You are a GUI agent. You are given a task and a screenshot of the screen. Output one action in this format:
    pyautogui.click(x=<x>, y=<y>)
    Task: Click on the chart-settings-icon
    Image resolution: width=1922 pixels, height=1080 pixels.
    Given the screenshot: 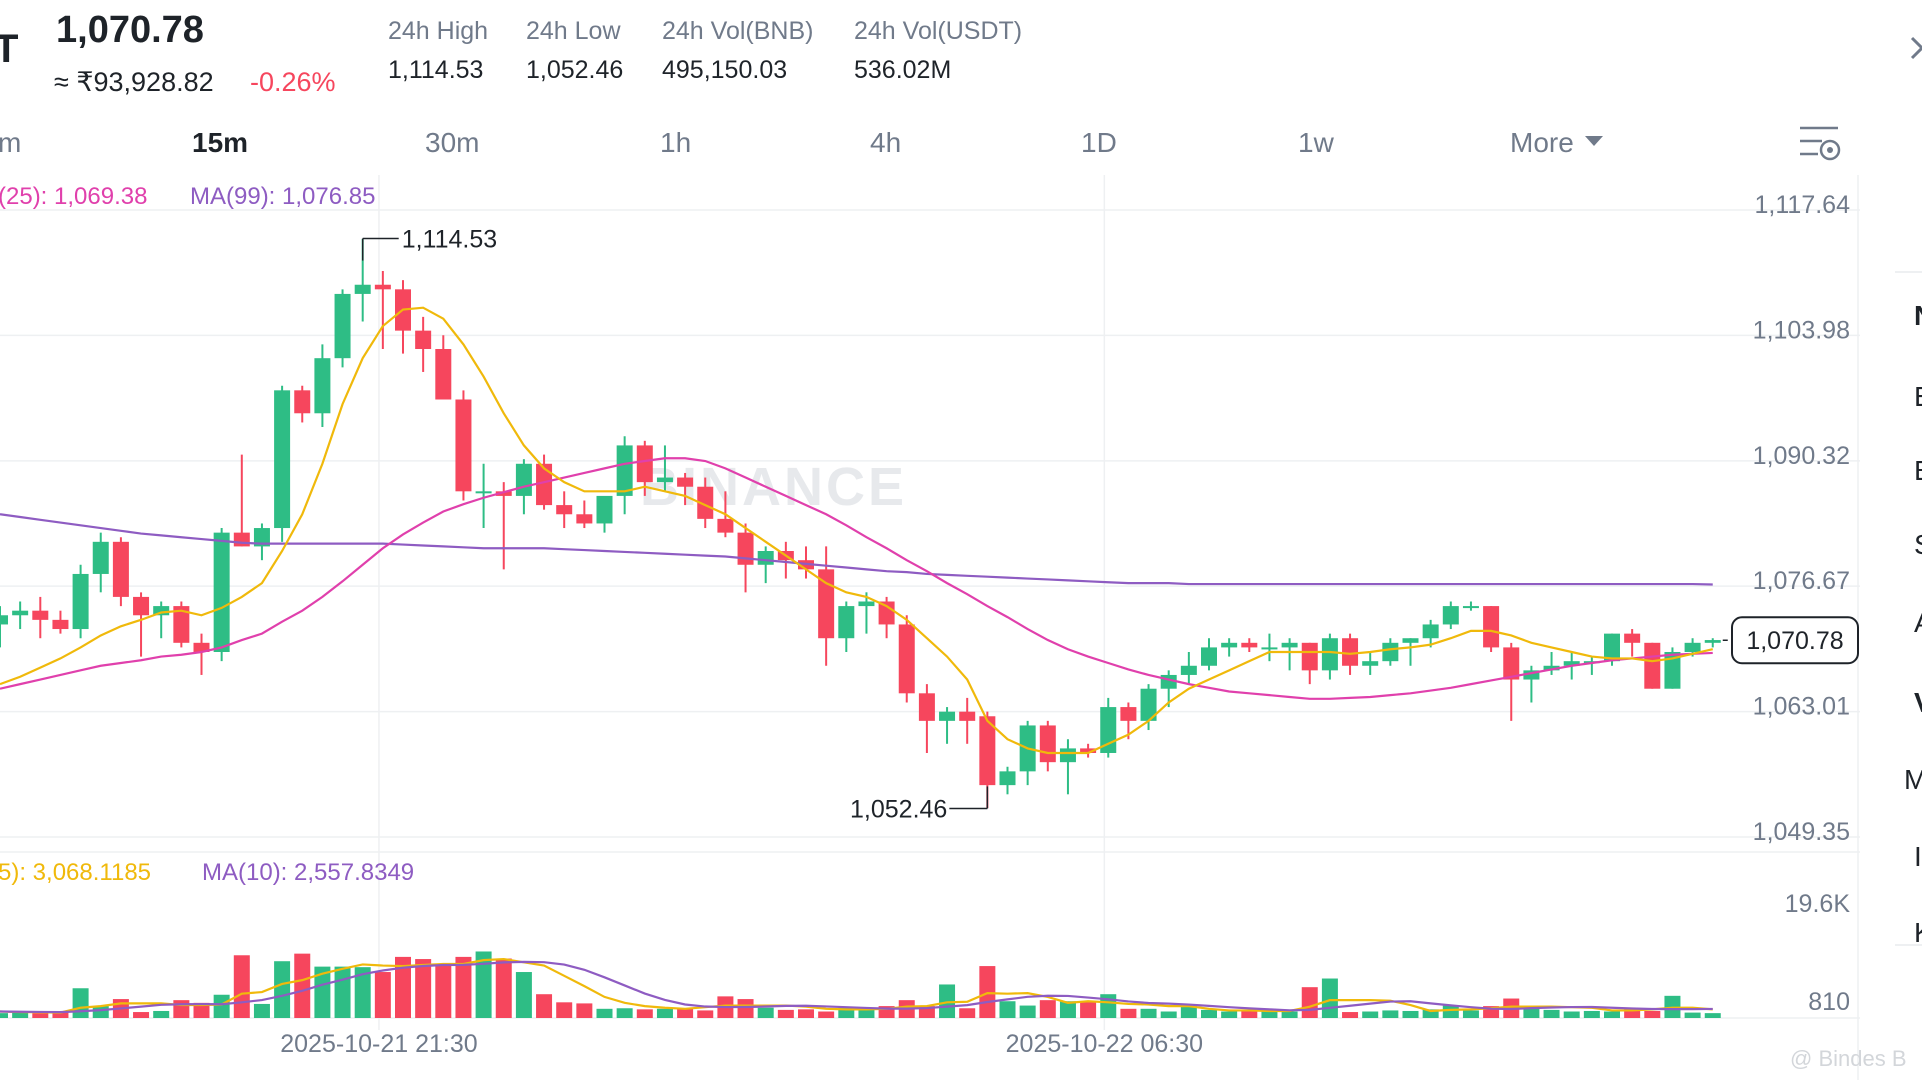 What is the action you would take?
    pyautogui.click(x=1820, y=143)
    